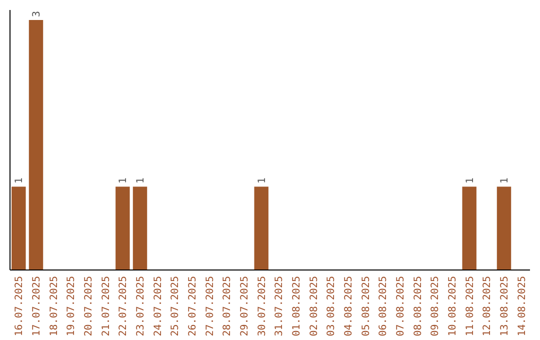 This screenshot has height=340, width=540. Describe the element at coordinates (72, 306) in the screenshot. I see `x-tick-label: 19.07.2025` at that location.